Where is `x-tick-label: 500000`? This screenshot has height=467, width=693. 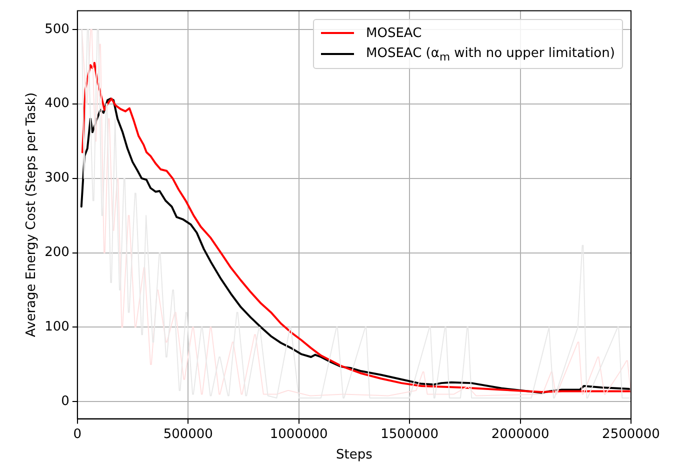 x-tick-label: 500000 is located at coordinates (188, 434).